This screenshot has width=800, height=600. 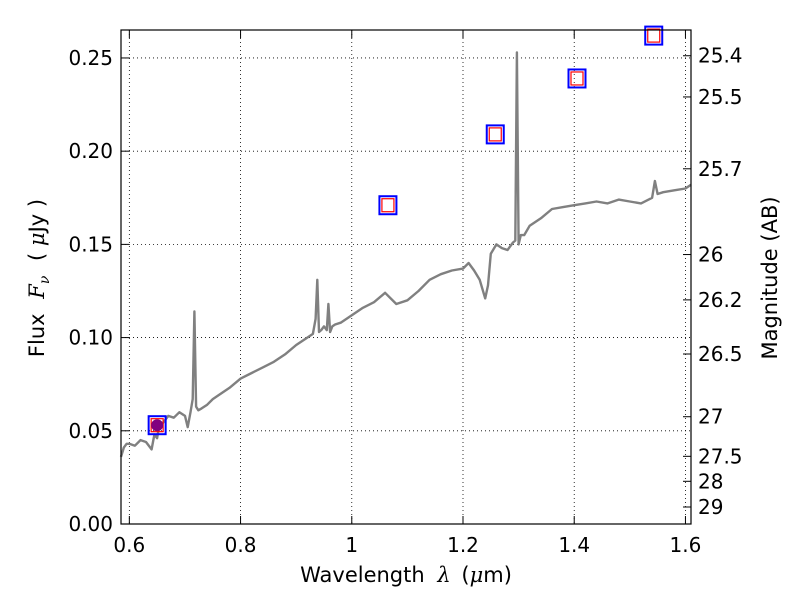 What do you see at coordinates (497, 575) in the screenshot?
I see `x-axis-unit-rest: m)` at bounding box center [497, 575].